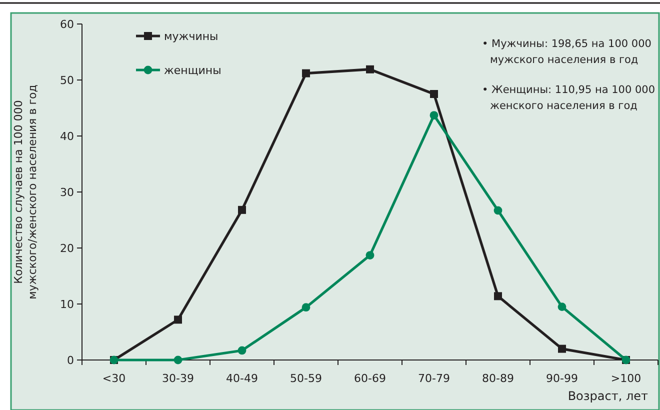 The width and height of the screenshot is (660, 410). I want to click on y-tick-label: 60, so click(67, 24).